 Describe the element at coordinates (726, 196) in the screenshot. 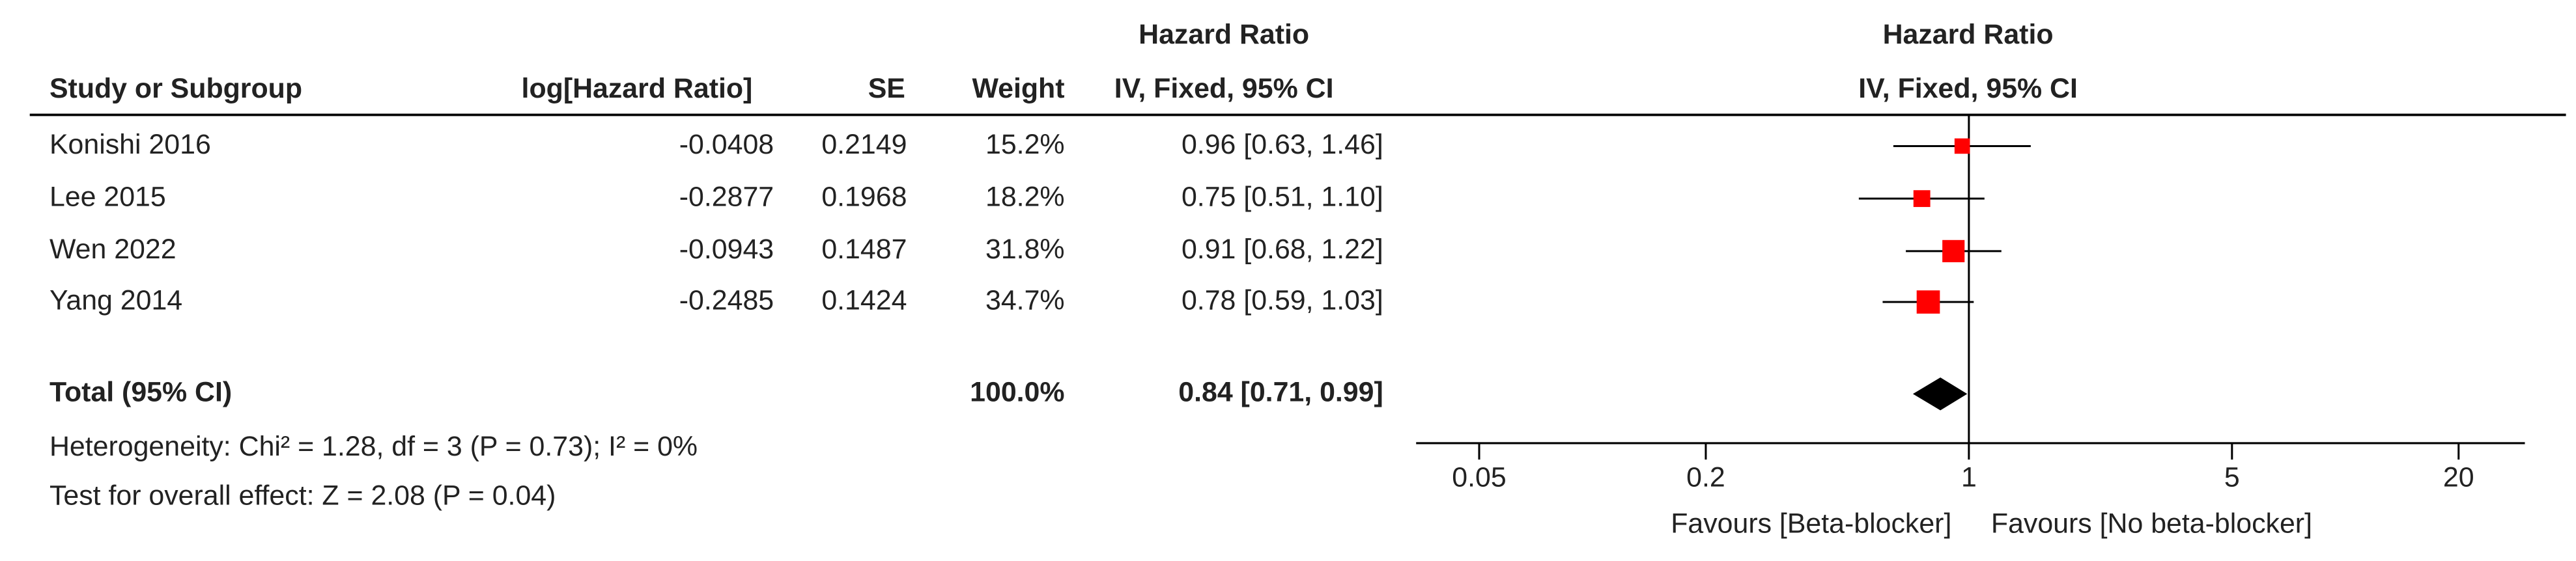

I see `log-hr: -0.2877` at that location.